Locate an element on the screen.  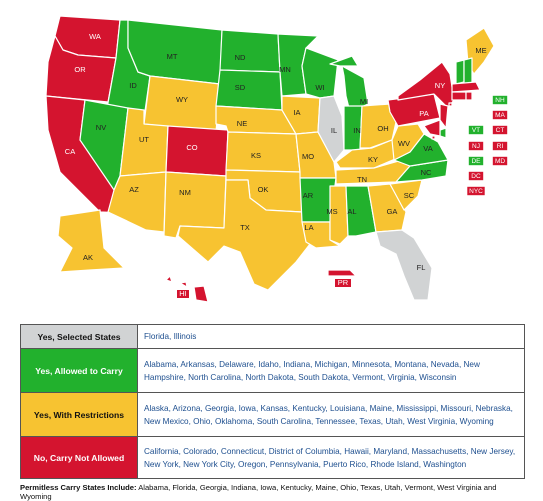
state-hi is located at coordinates (187, 289).